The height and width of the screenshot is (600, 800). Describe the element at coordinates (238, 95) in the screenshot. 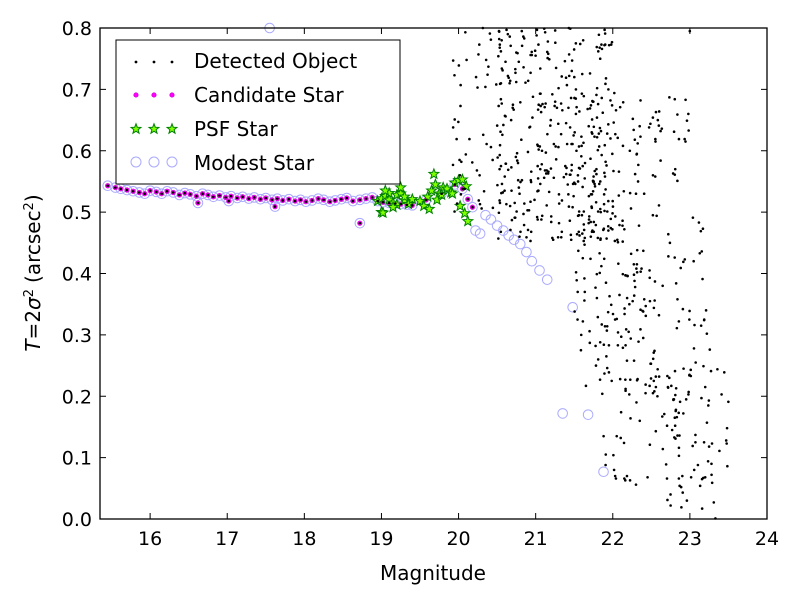

I see `legend-entry-candidate: Candidate Star` at that location.